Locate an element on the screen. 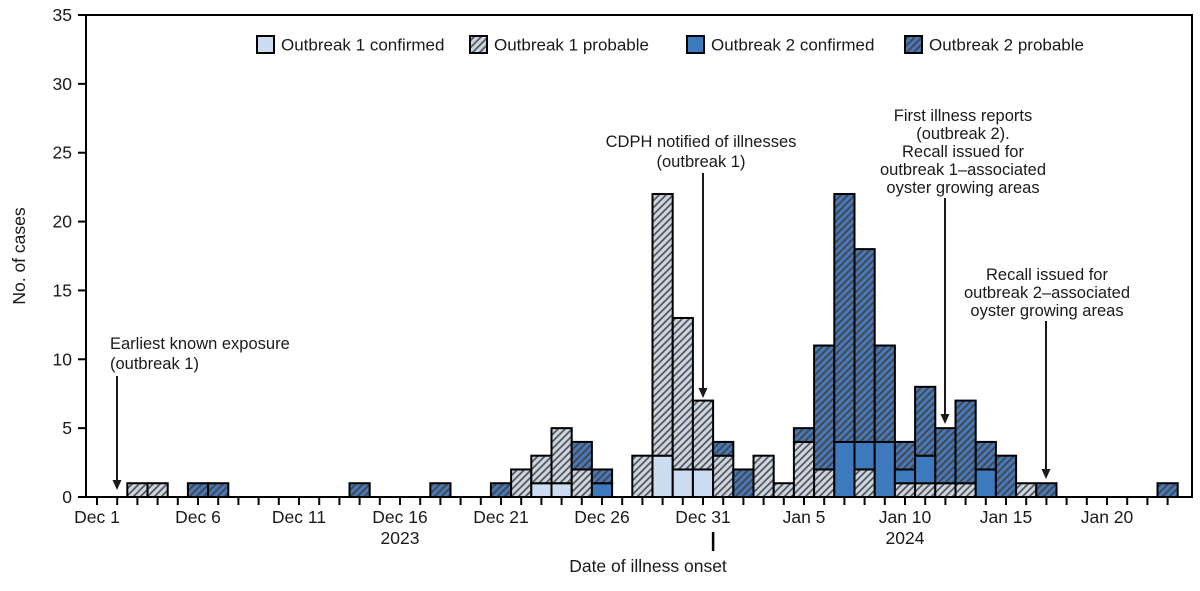 Image resolution: width=1200 pixels, height=591 pixels. legend-label: Outbreak 2 confirmed is located at coordinates (792, 45).